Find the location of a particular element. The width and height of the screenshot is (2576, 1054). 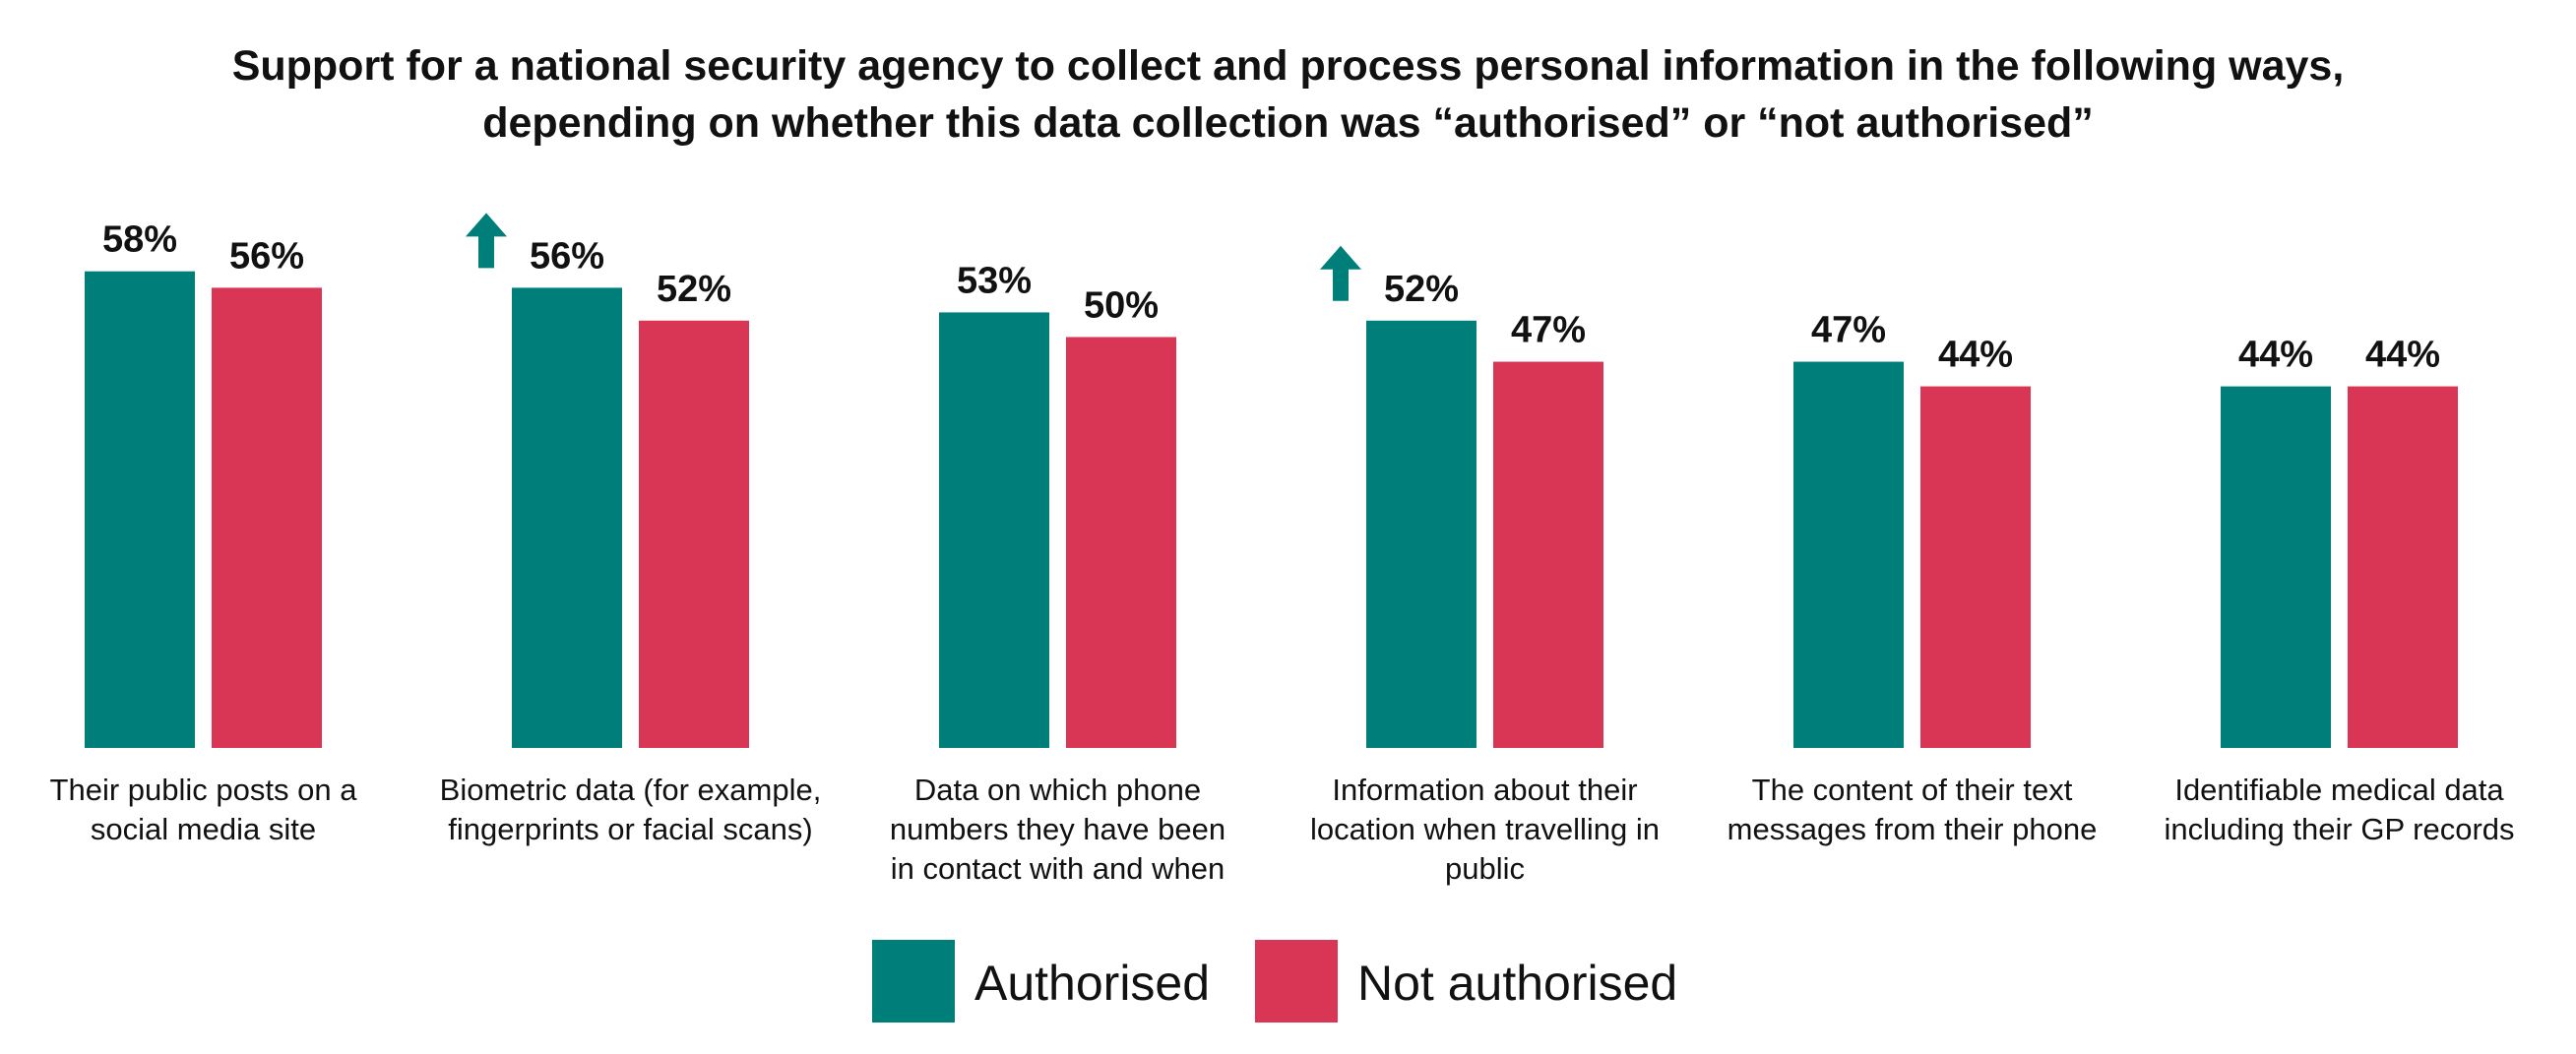

legend: Authorised Not authorised is located at coordinates (1288, 982).